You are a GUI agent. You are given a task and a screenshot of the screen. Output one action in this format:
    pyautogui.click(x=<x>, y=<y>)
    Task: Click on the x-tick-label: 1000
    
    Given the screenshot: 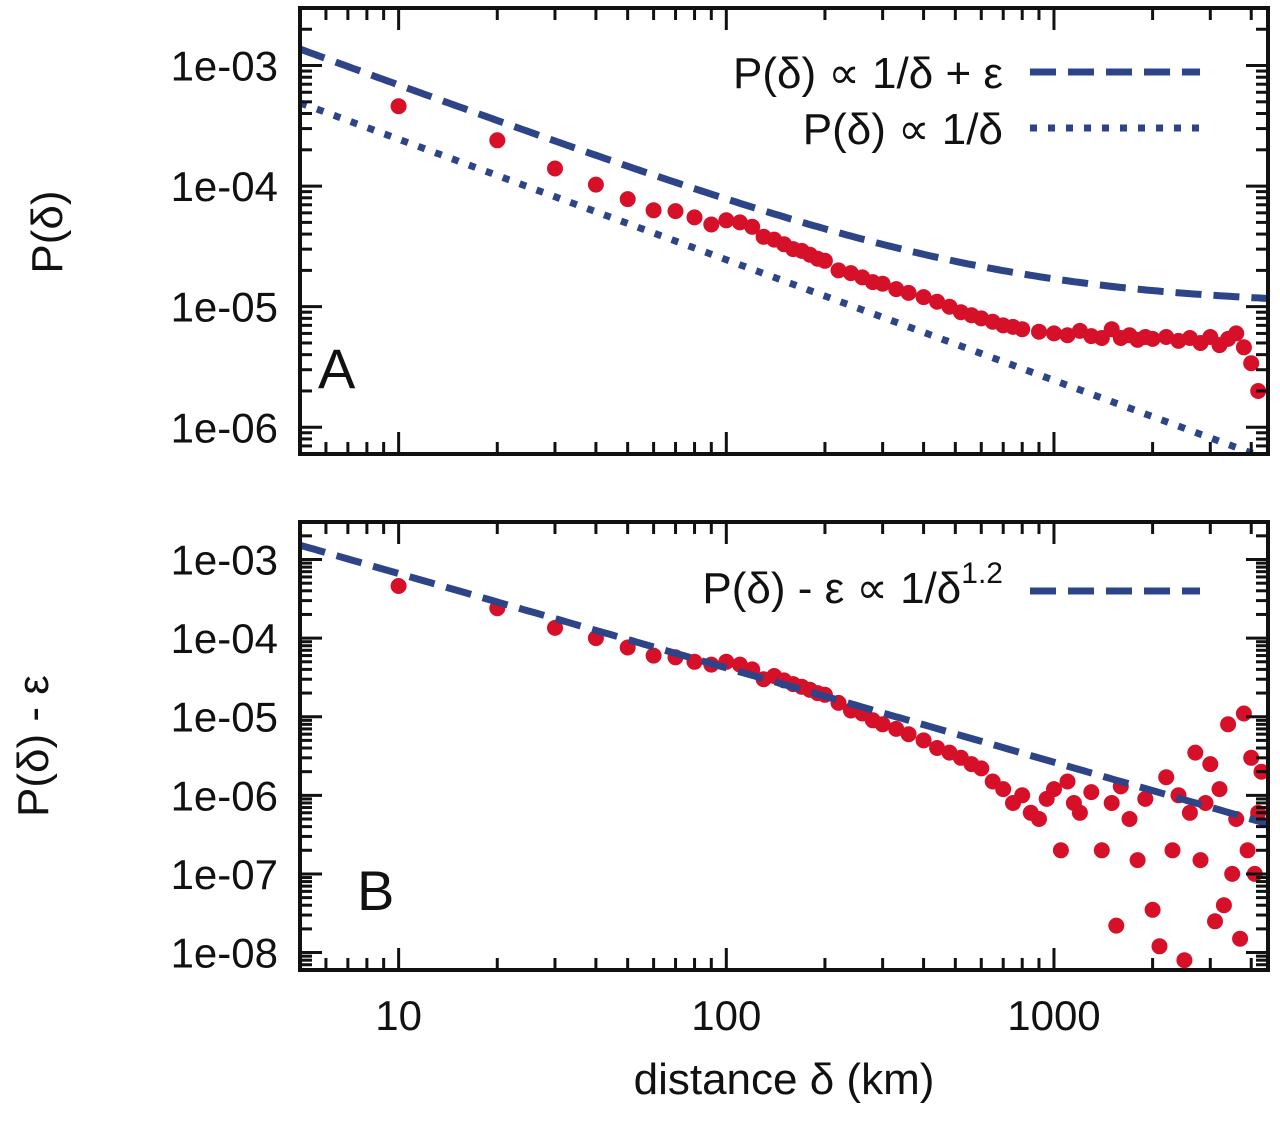 What is the action you would take?
    pyautogui.click(x=1053, y=1015)
    